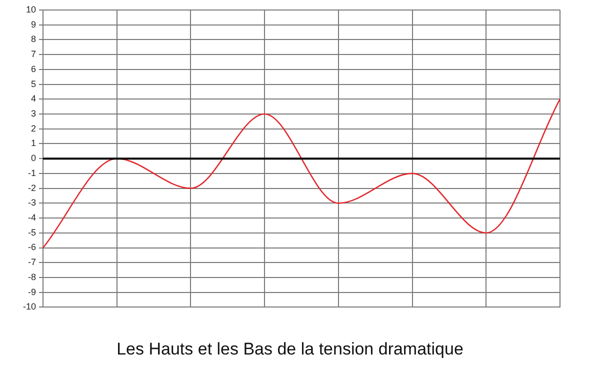 This screenshot has width=600, height=375. What do you see at coordinates (33, 128) in the screenshot?
I see `y-tick-label: 2` at bounding box center [33, 128].